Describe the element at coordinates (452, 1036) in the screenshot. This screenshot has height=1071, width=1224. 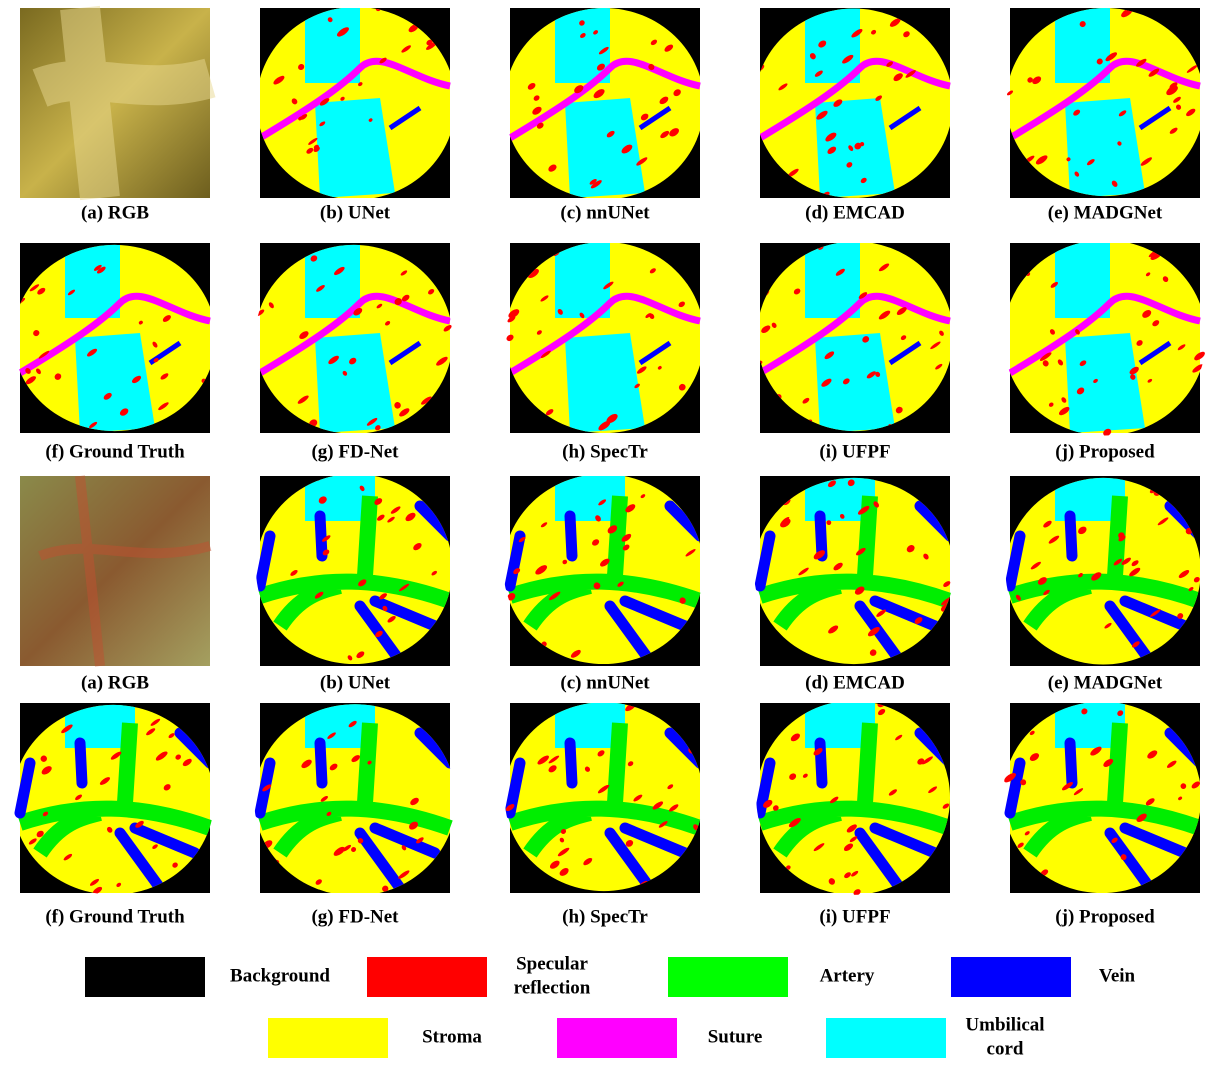
I see `legend-label: Stroma` at that location.